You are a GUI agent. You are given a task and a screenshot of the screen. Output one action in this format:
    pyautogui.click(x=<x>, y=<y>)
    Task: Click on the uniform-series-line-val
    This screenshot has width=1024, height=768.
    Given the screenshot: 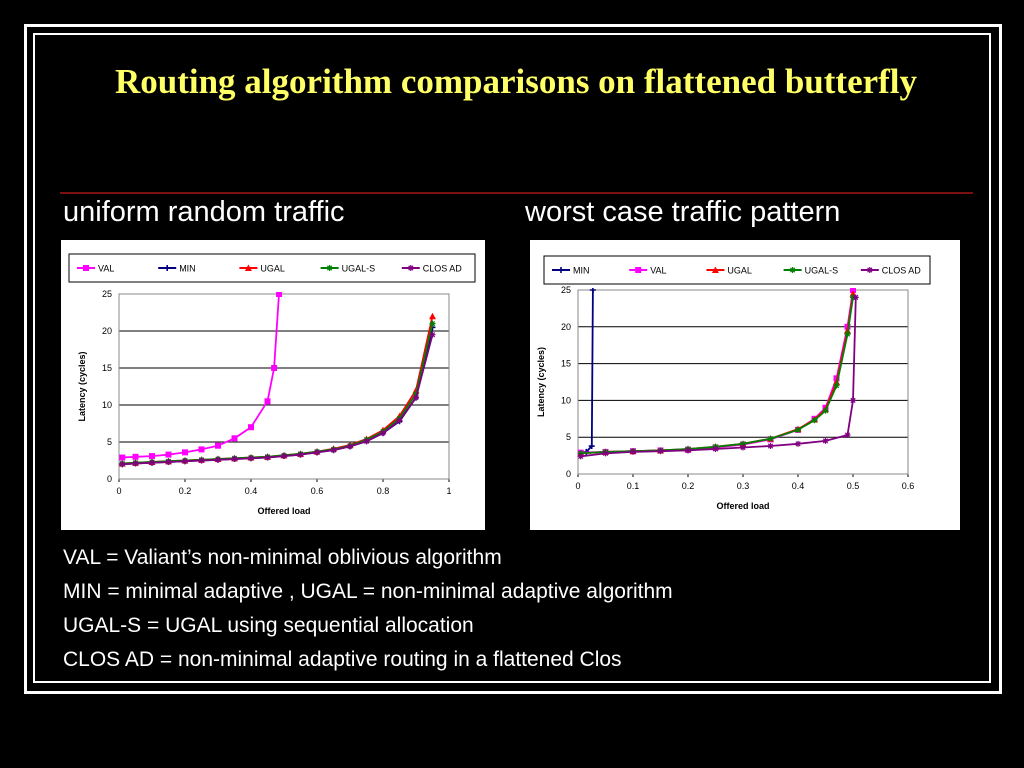 What is the action you would take?
    pyautogui.click(x=201, y=376)
    